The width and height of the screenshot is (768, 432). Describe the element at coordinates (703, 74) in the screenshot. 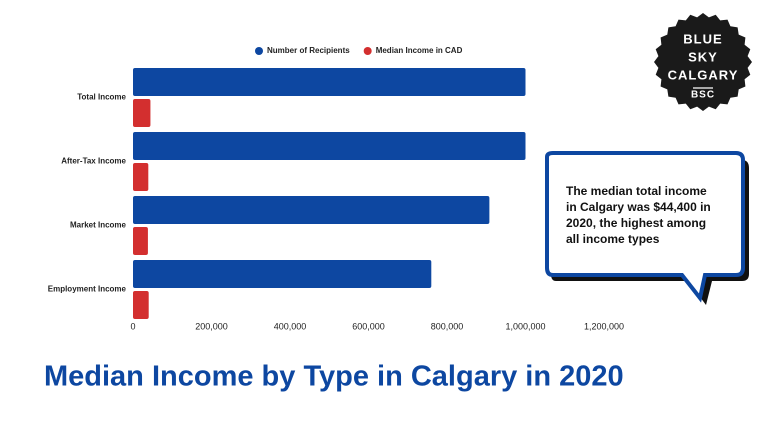

I see `logo-text: CALGARY` at that location.